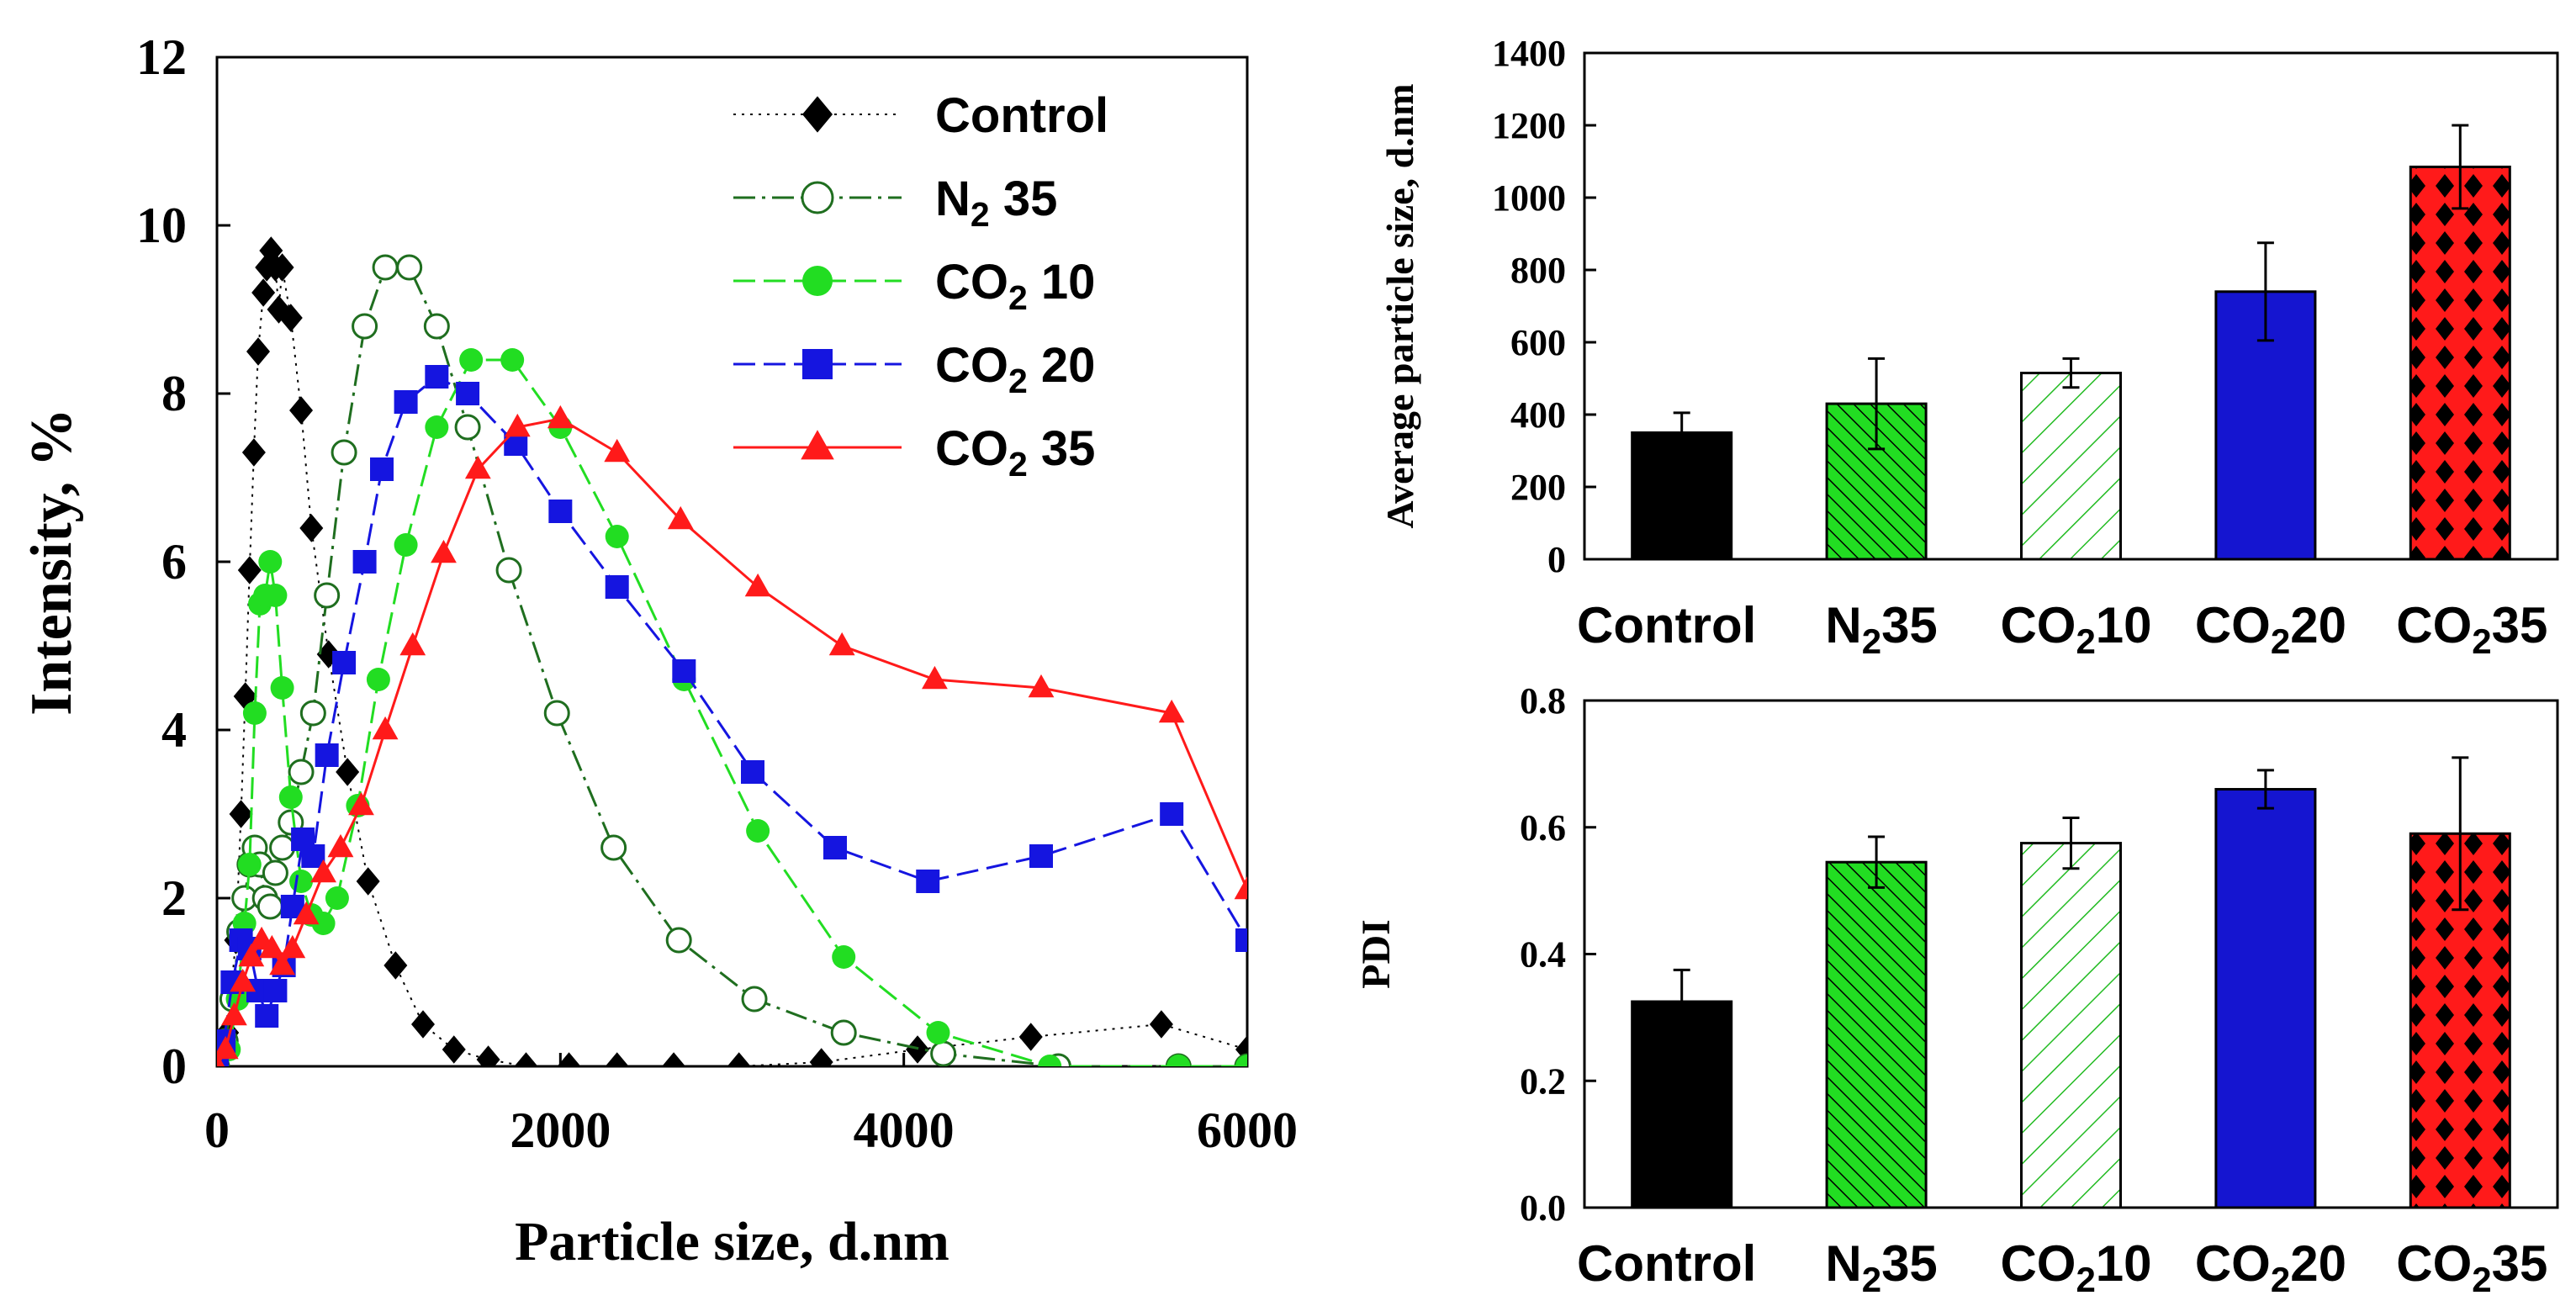 Image resolution: width=2576 pixels, height=1306 pixels. I want to click on legend-label: N2 35, so click(996, 203).